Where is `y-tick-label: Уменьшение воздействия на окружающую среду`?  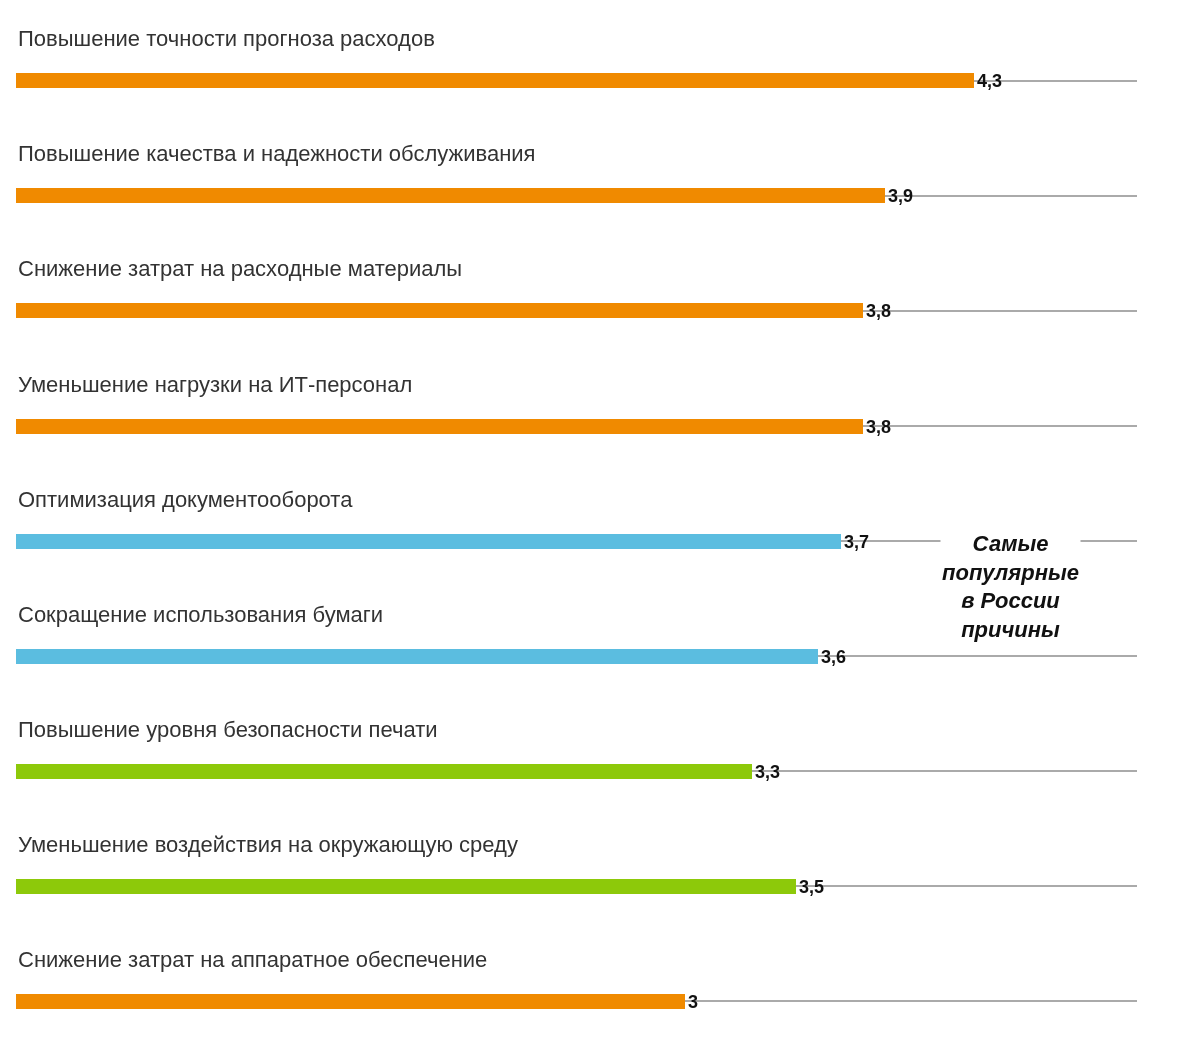
y-tick-label: Уменьшение воздействия на окружающую среду is located at coordinates (268, 844).